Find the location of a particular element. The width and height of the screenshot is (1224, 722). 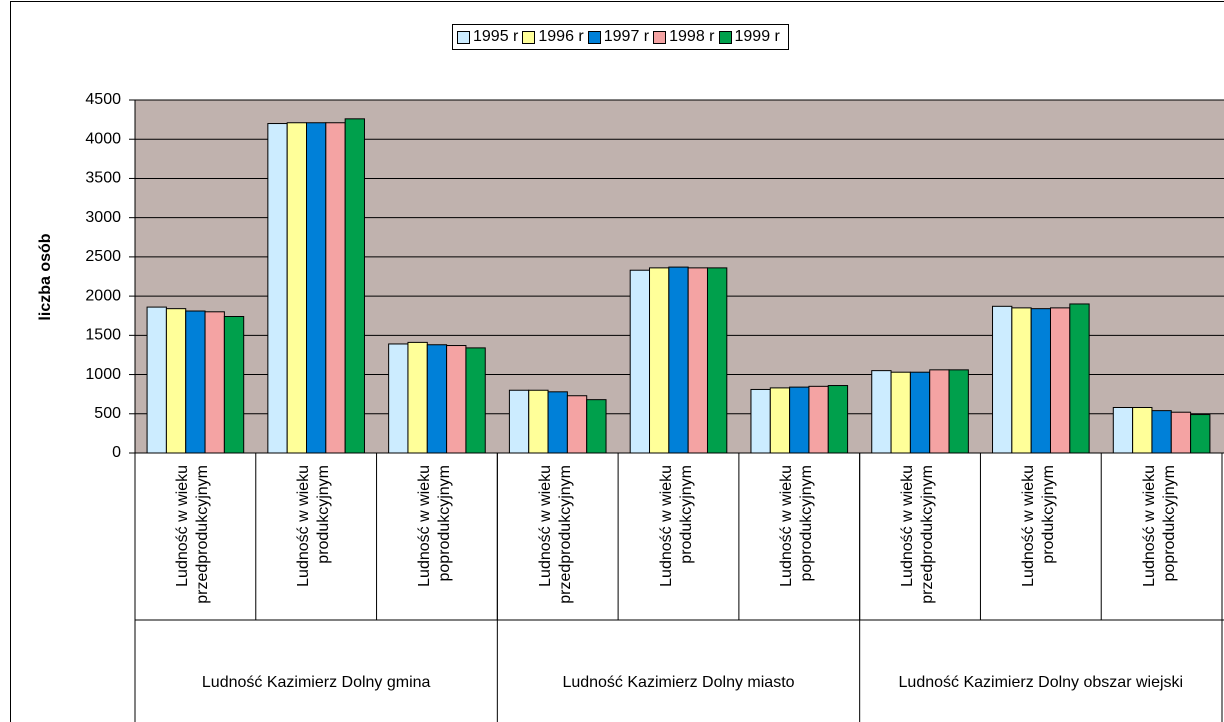

y-tick-label: 4000 is located at coordinates (103, 138).